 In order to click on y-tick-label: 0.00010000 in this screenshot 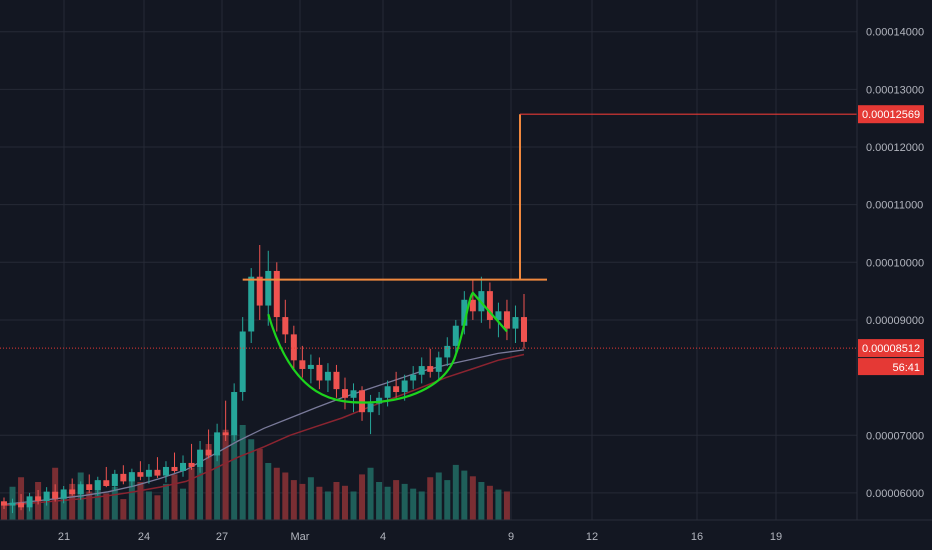, I will do `click(895, 263)`.